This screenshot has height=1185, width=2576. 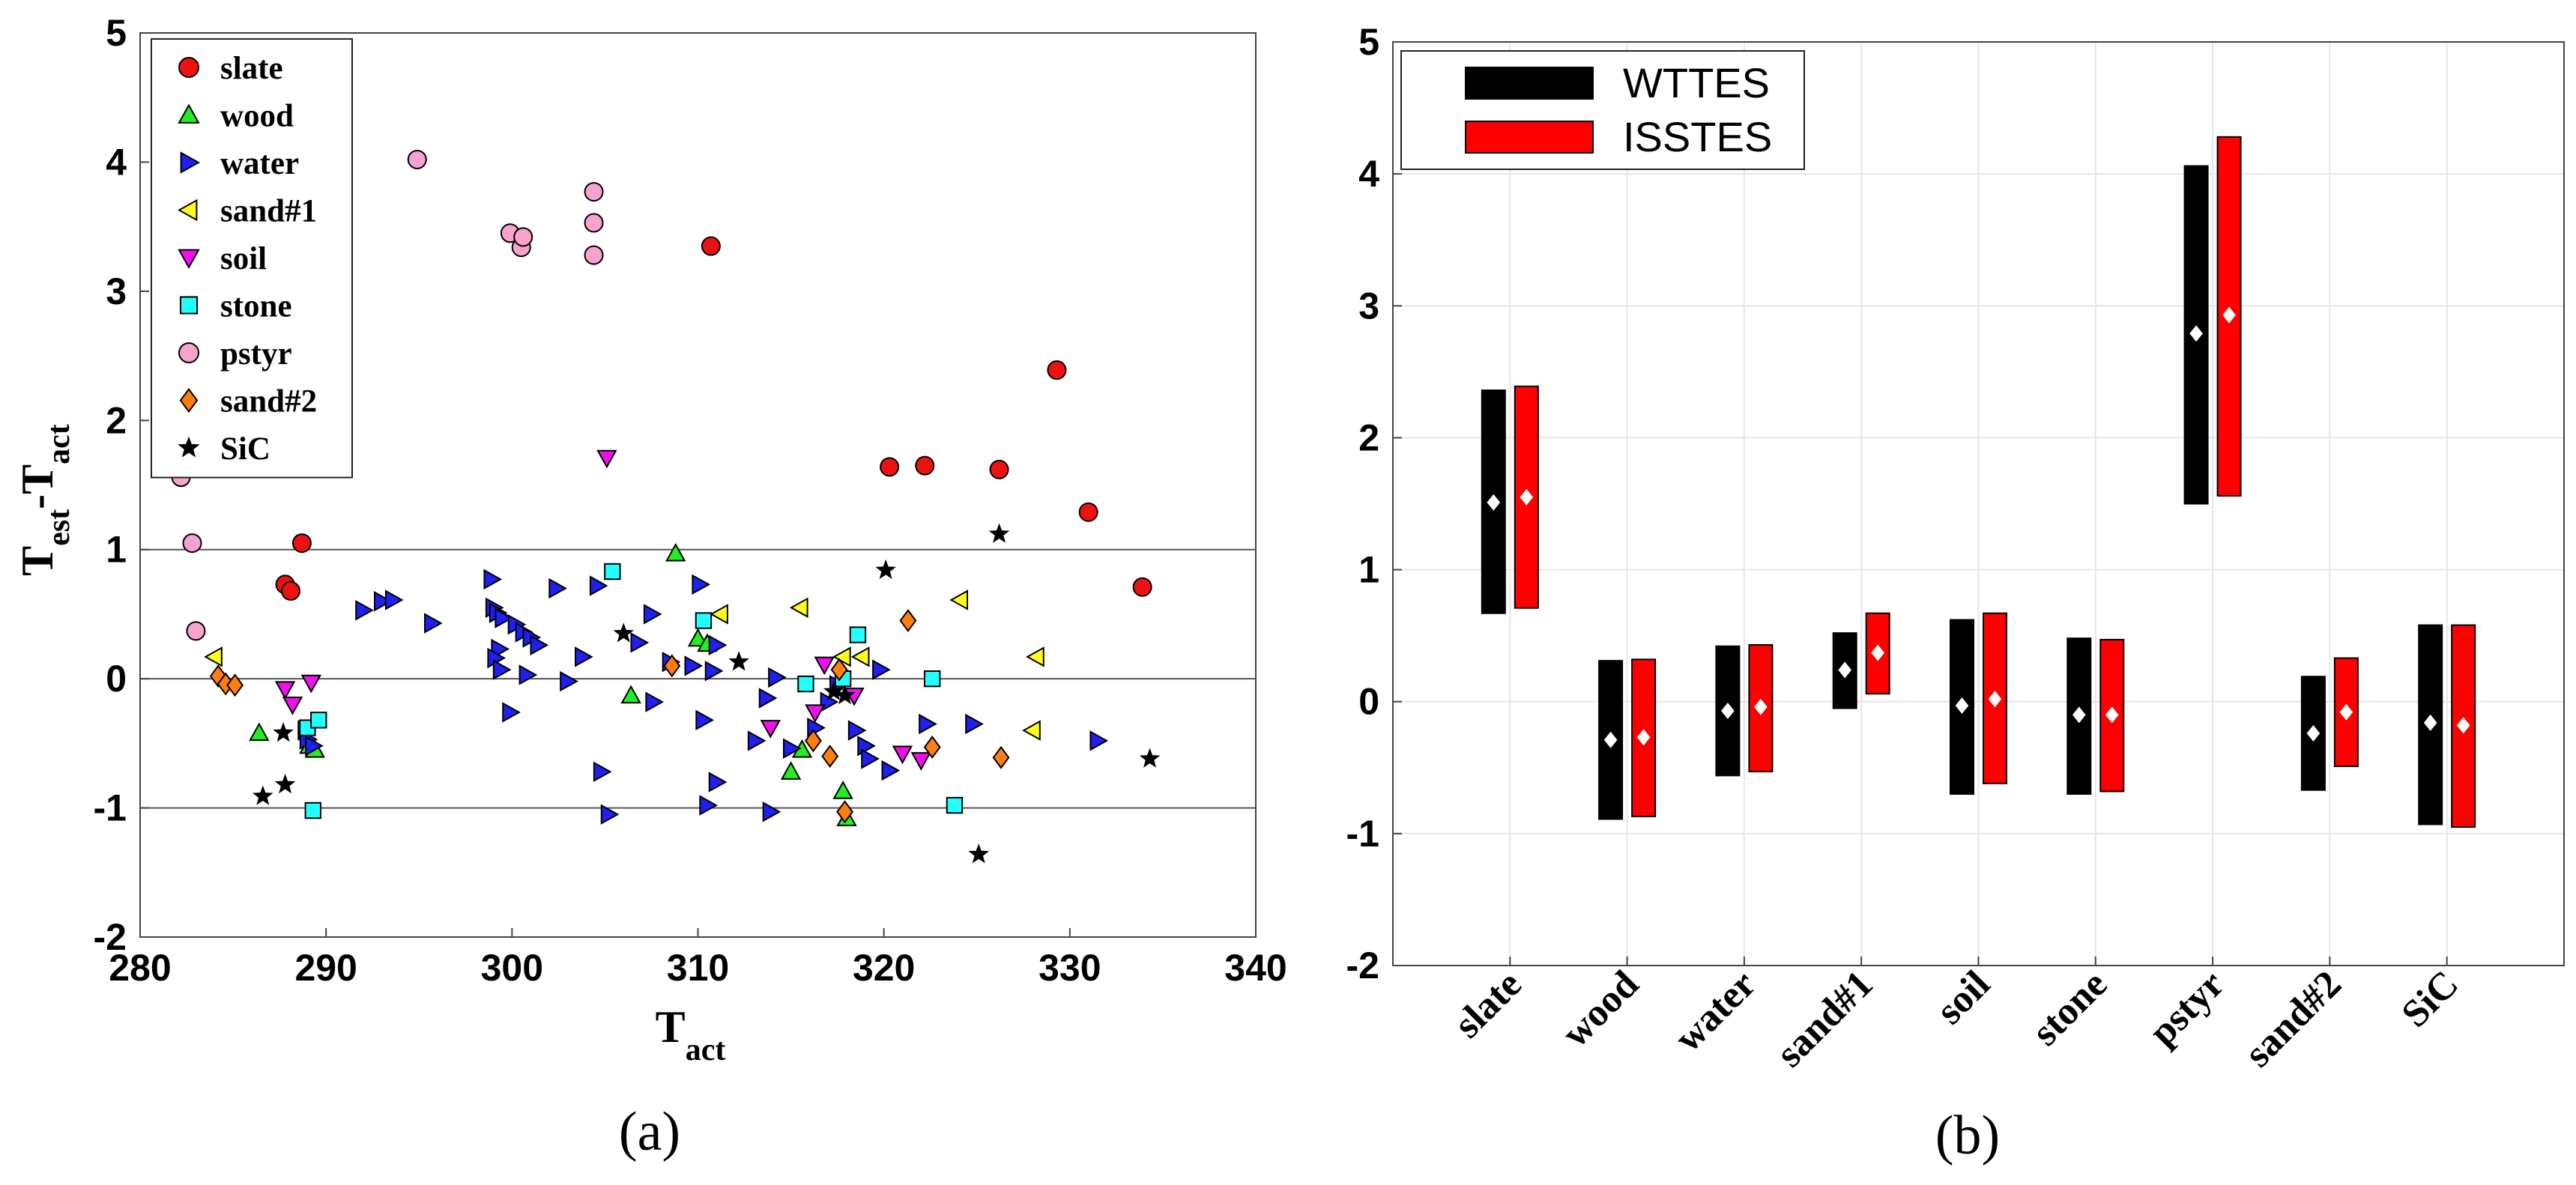 I want to click on scatter-y-axis-label: Test-Tact, so click(x=44, y=500).